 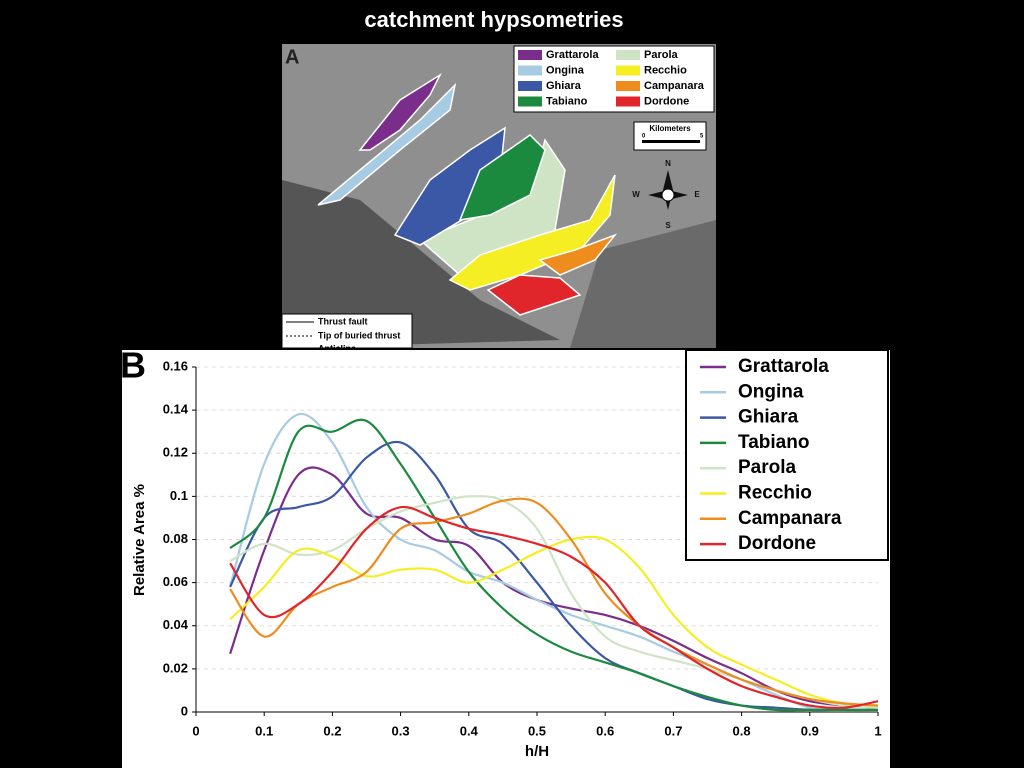 I want to click on x-tick-label: 0.3, so click(x=401, y=730).